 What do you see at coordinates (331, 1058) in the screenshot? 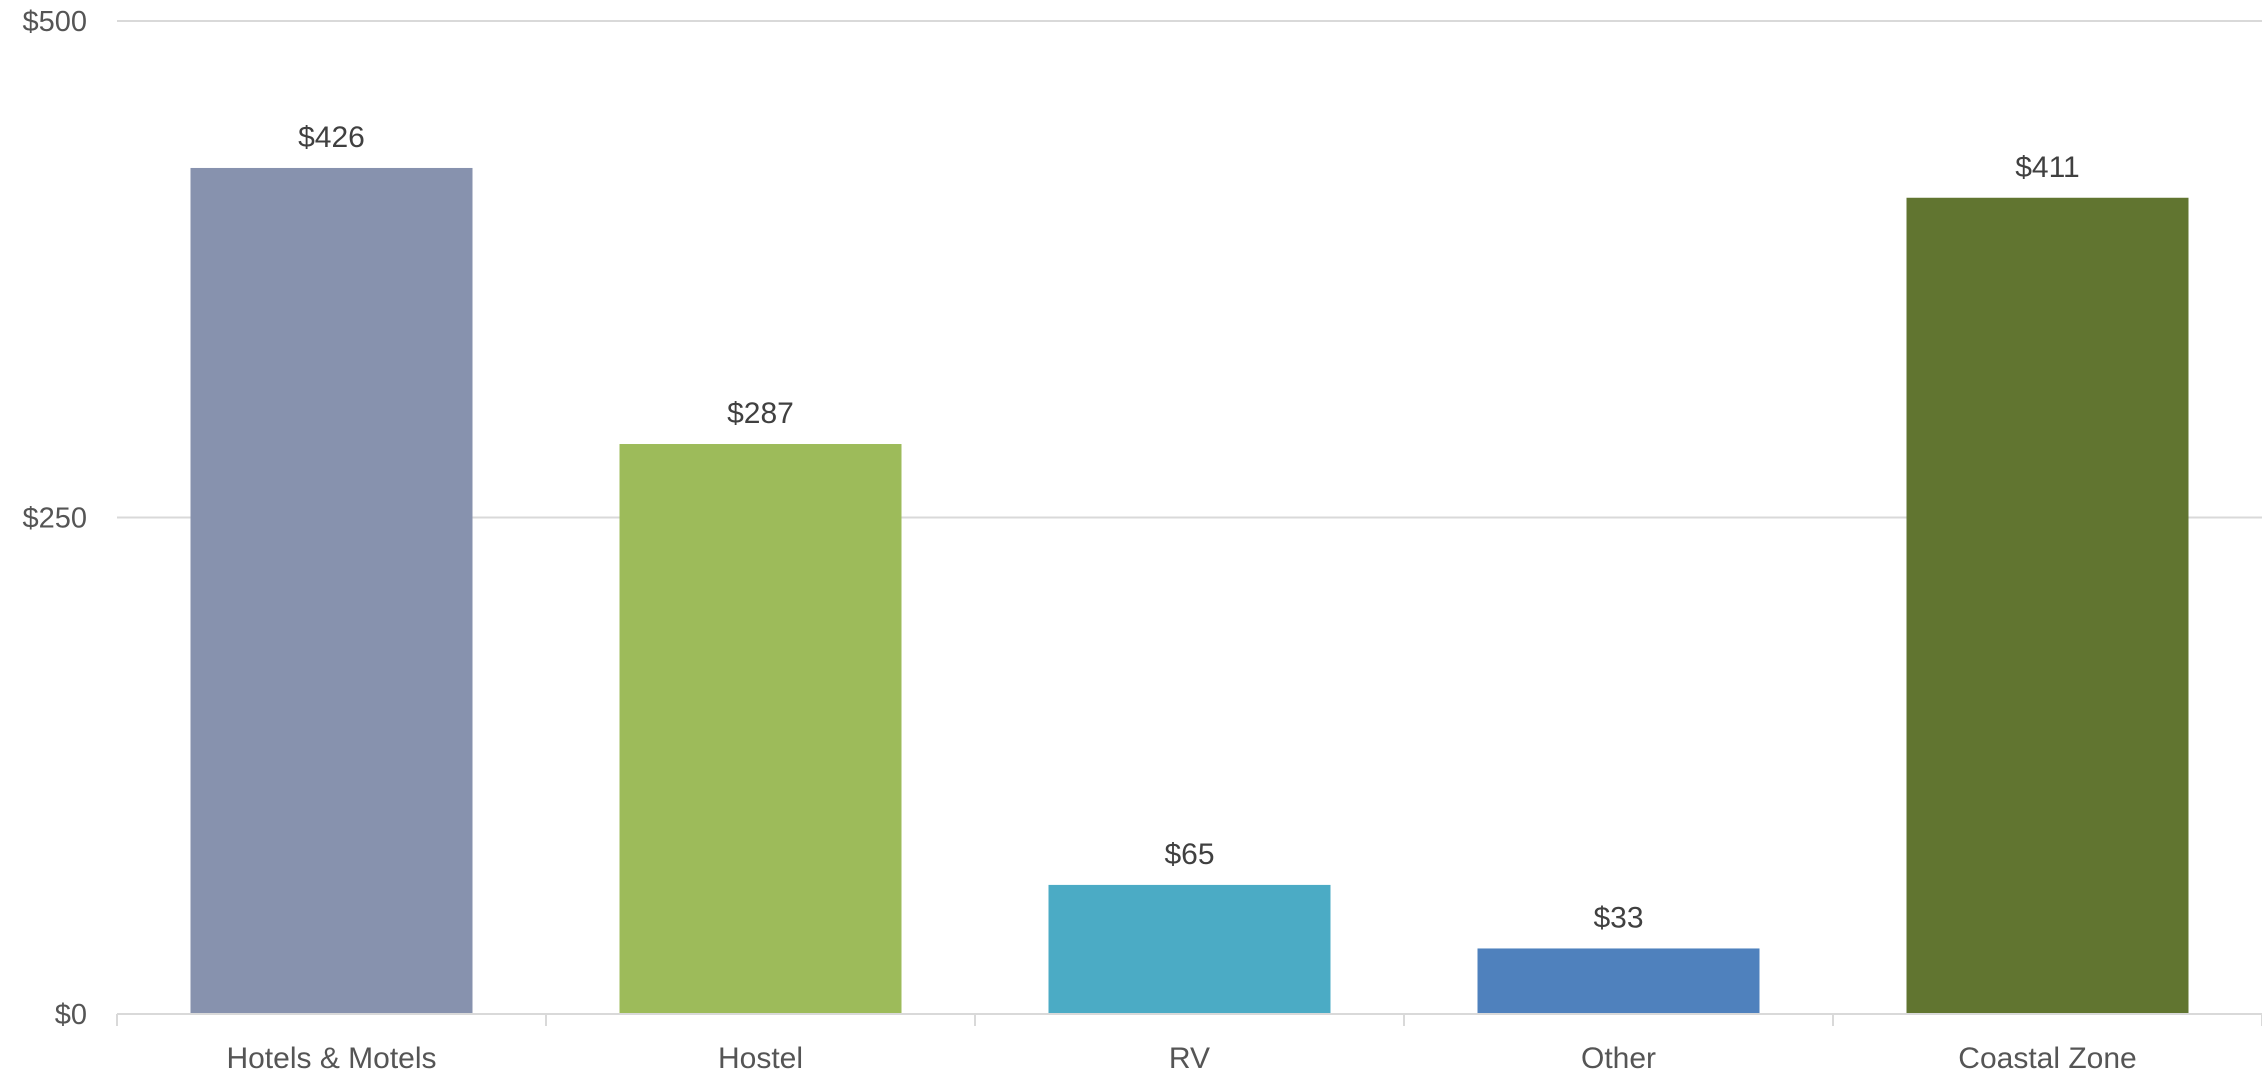
I see `x-tick-label: Hotels & Motels` at bounding box center [331, 1058].